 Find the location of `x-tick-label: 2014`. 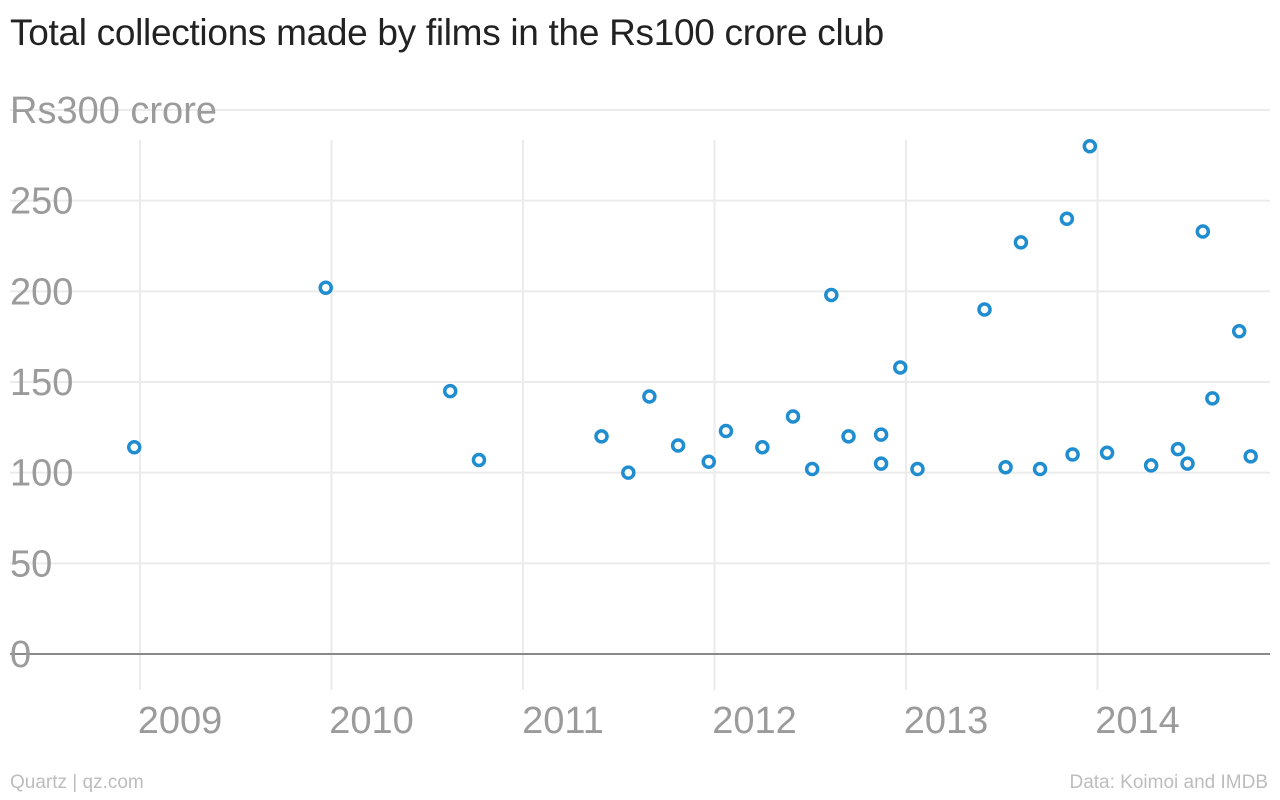

x-tick-label: 2014 is located at coordinates (1137, 721).